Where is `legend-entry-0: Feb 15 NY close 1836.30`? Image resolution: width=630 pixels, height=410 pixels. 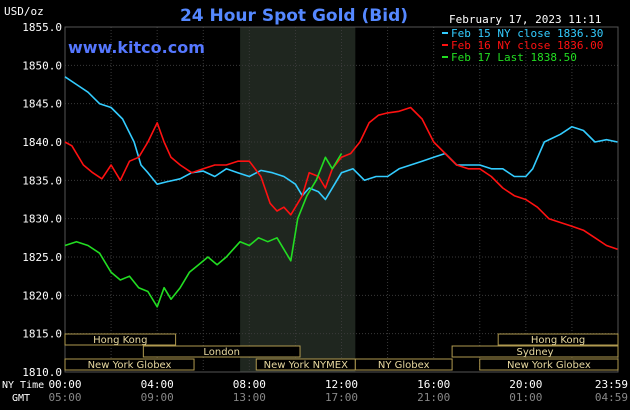
legend-entry-0: Feb 15 NY close 1836.30 is located at coordinates (527, 33).